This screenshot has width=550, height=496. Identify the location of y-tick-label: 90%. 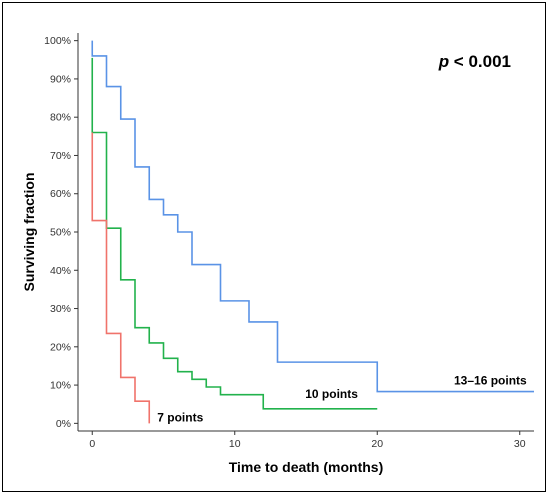
(60, 79).